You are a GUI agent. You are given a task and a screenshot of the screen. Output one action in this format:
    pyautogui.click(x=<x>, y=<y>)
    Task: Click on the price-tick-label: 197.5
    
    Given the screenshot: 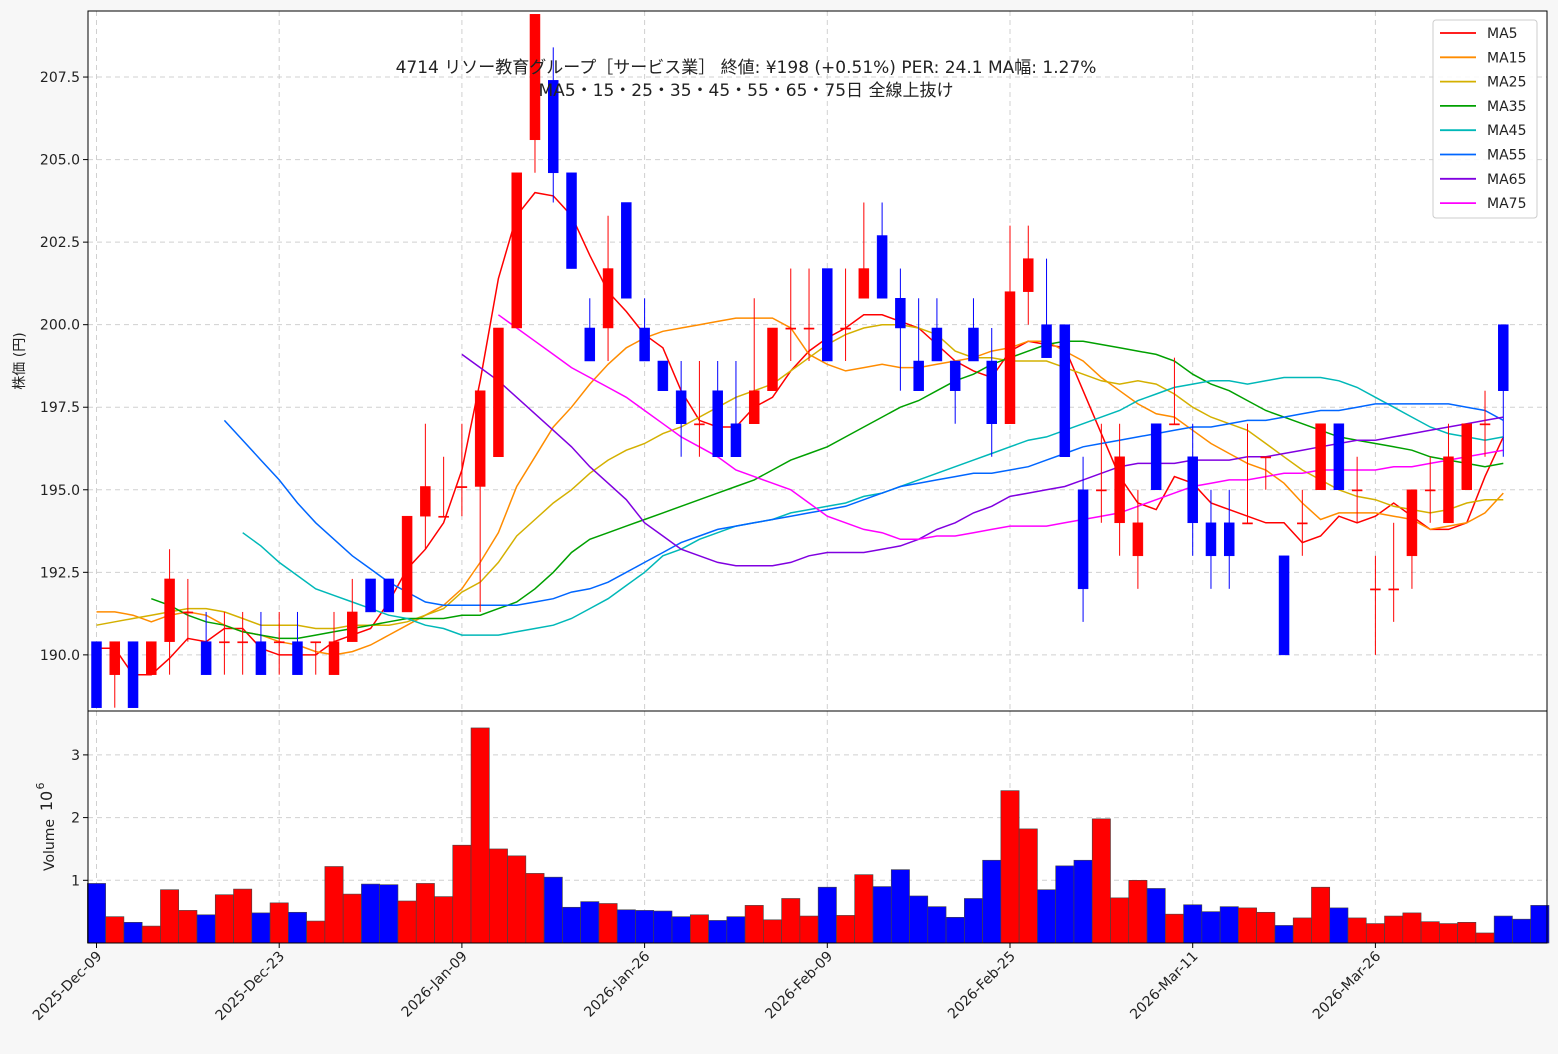 What is the action you would take?
    pyautogui.click(x=60, y=408)
    